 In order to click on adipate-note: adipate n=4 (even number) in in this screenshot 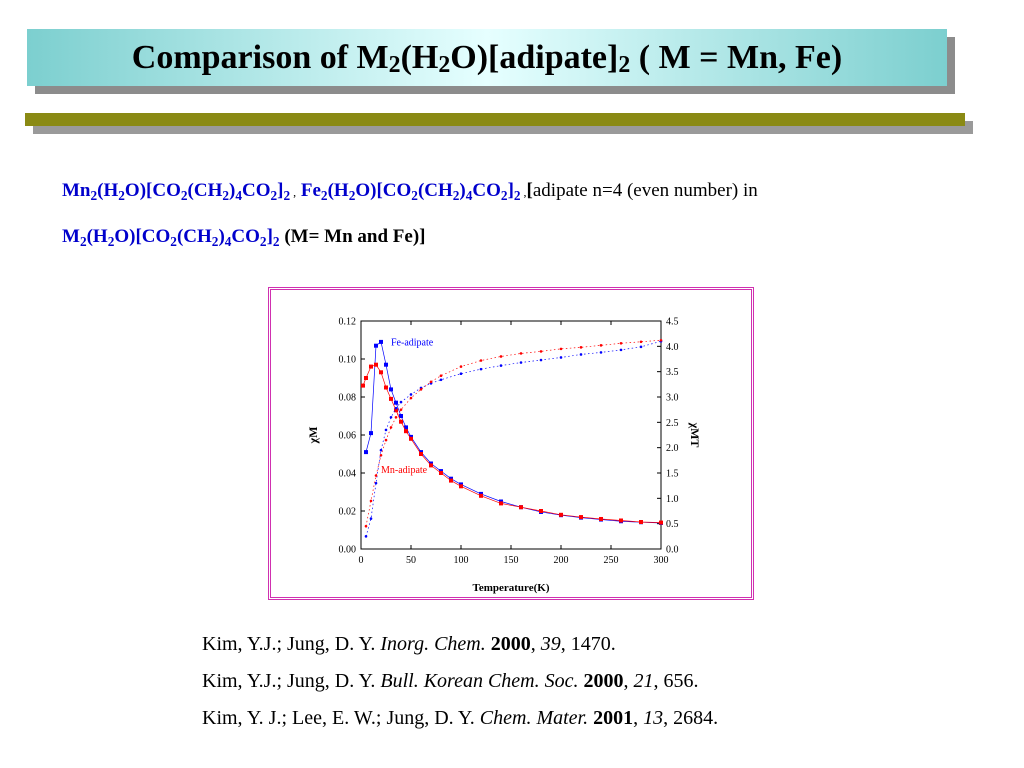, I will do `click(645, 190)`.